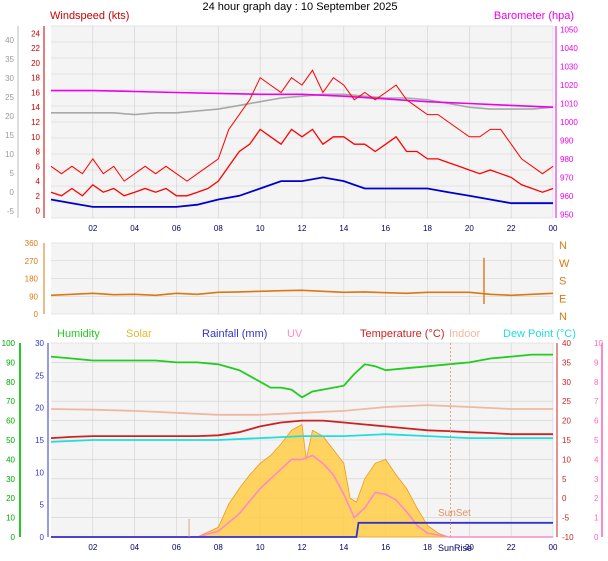 This screenshot has height=561, width=608. What do you see at coordinates (299, 7) in the screenshot?
I see `page-title: 24 hour graph day : 10 September 2025` at bounding box center [299, 7].